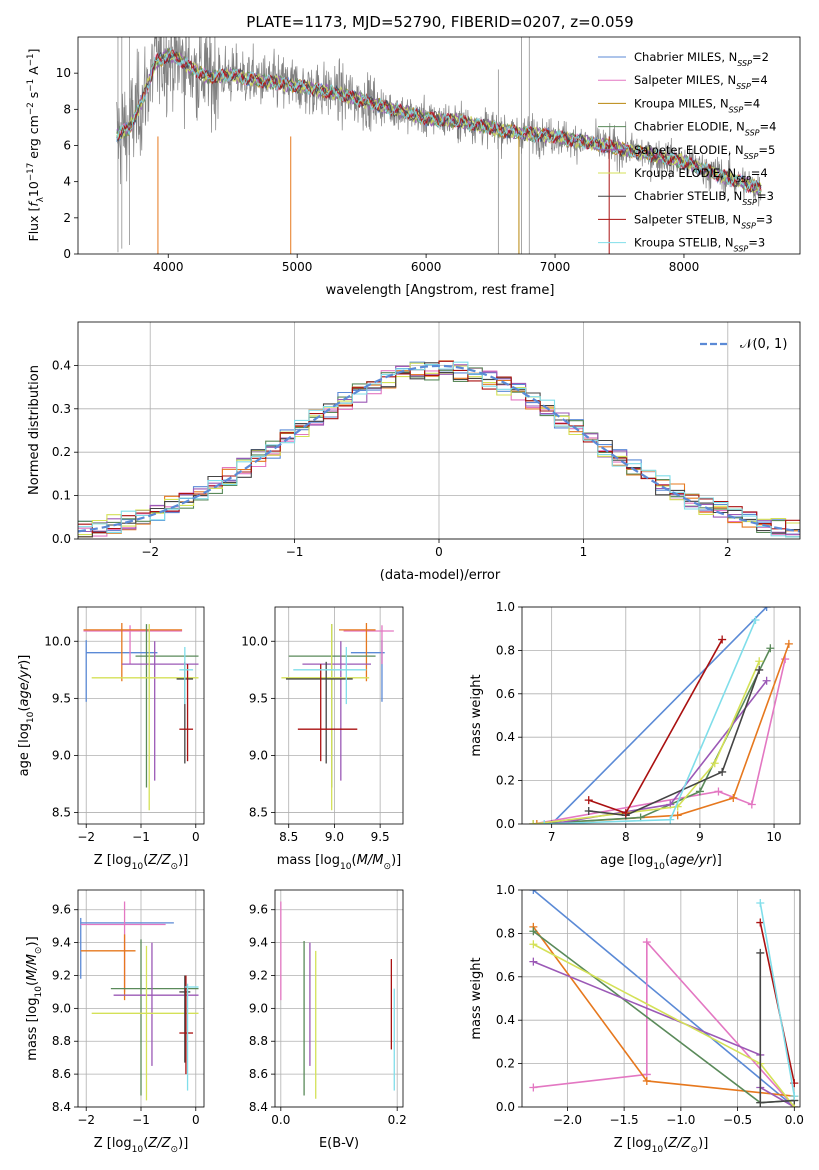  What do you see at coordinates (258, 698) in the screenshot?
I see `y-tick-label: 9.5` at bounding box center [258, 698].